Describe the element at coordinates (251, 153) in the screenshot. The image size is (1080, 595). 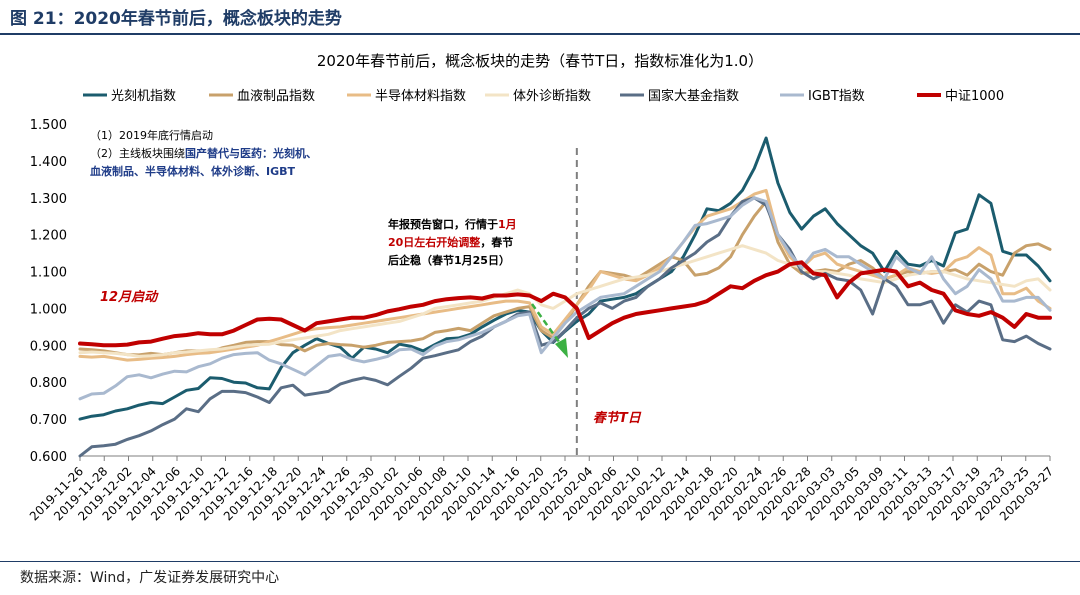
I see `note-line-2-highlight: 国产替代与医药：光刻机、` at that location.